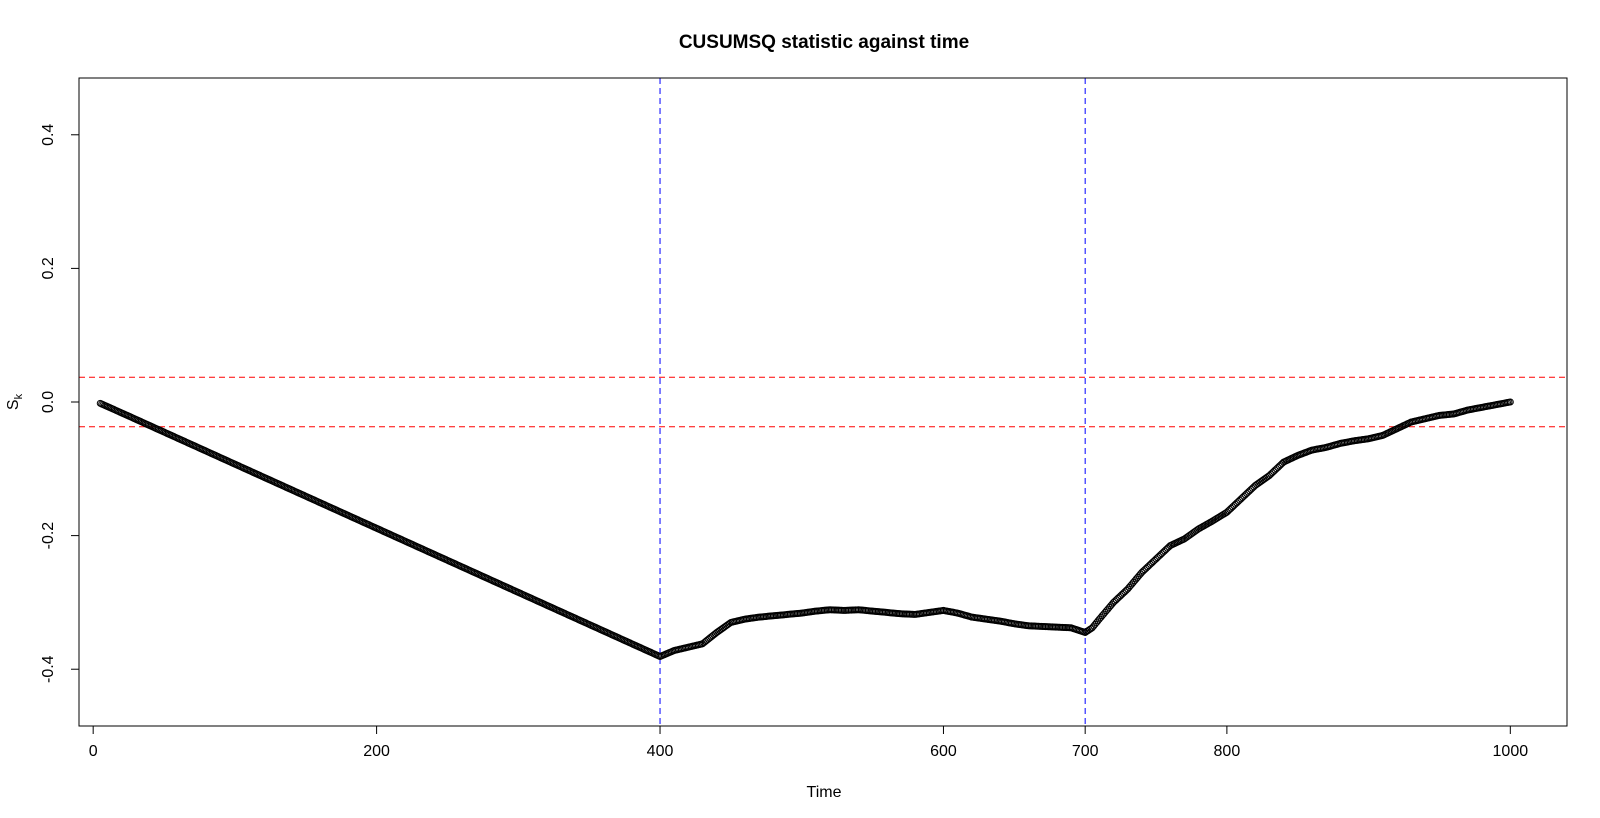 This screenshot has height=818, width=1600. I want to click on y-axis-label-main: S, so click(13, 404).